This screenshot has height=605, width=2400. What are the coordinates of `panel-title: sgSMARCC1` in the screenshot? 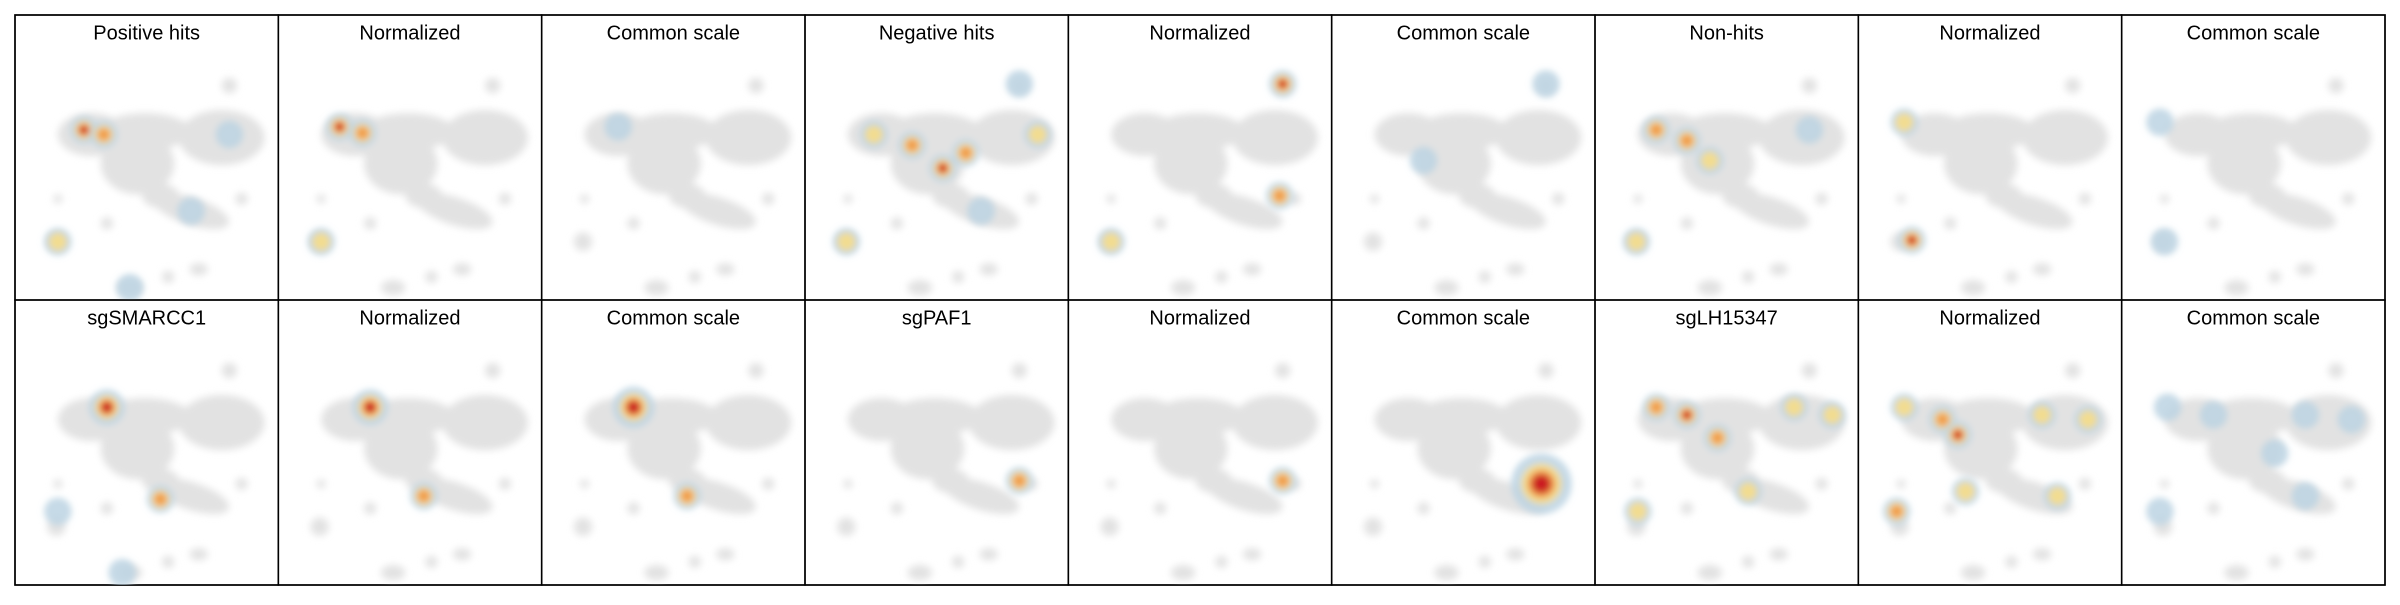 It's located at (146, 318).